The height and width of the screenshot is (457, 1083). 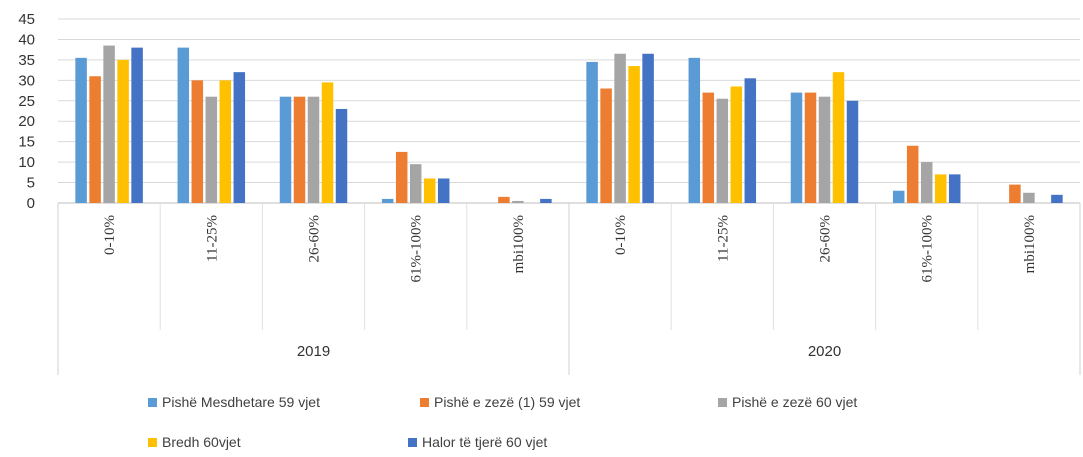 What do you see at coordinates (31, 203) in the screenshot?
I see `y-tick-label: 0` at bounding box center [31, 203].